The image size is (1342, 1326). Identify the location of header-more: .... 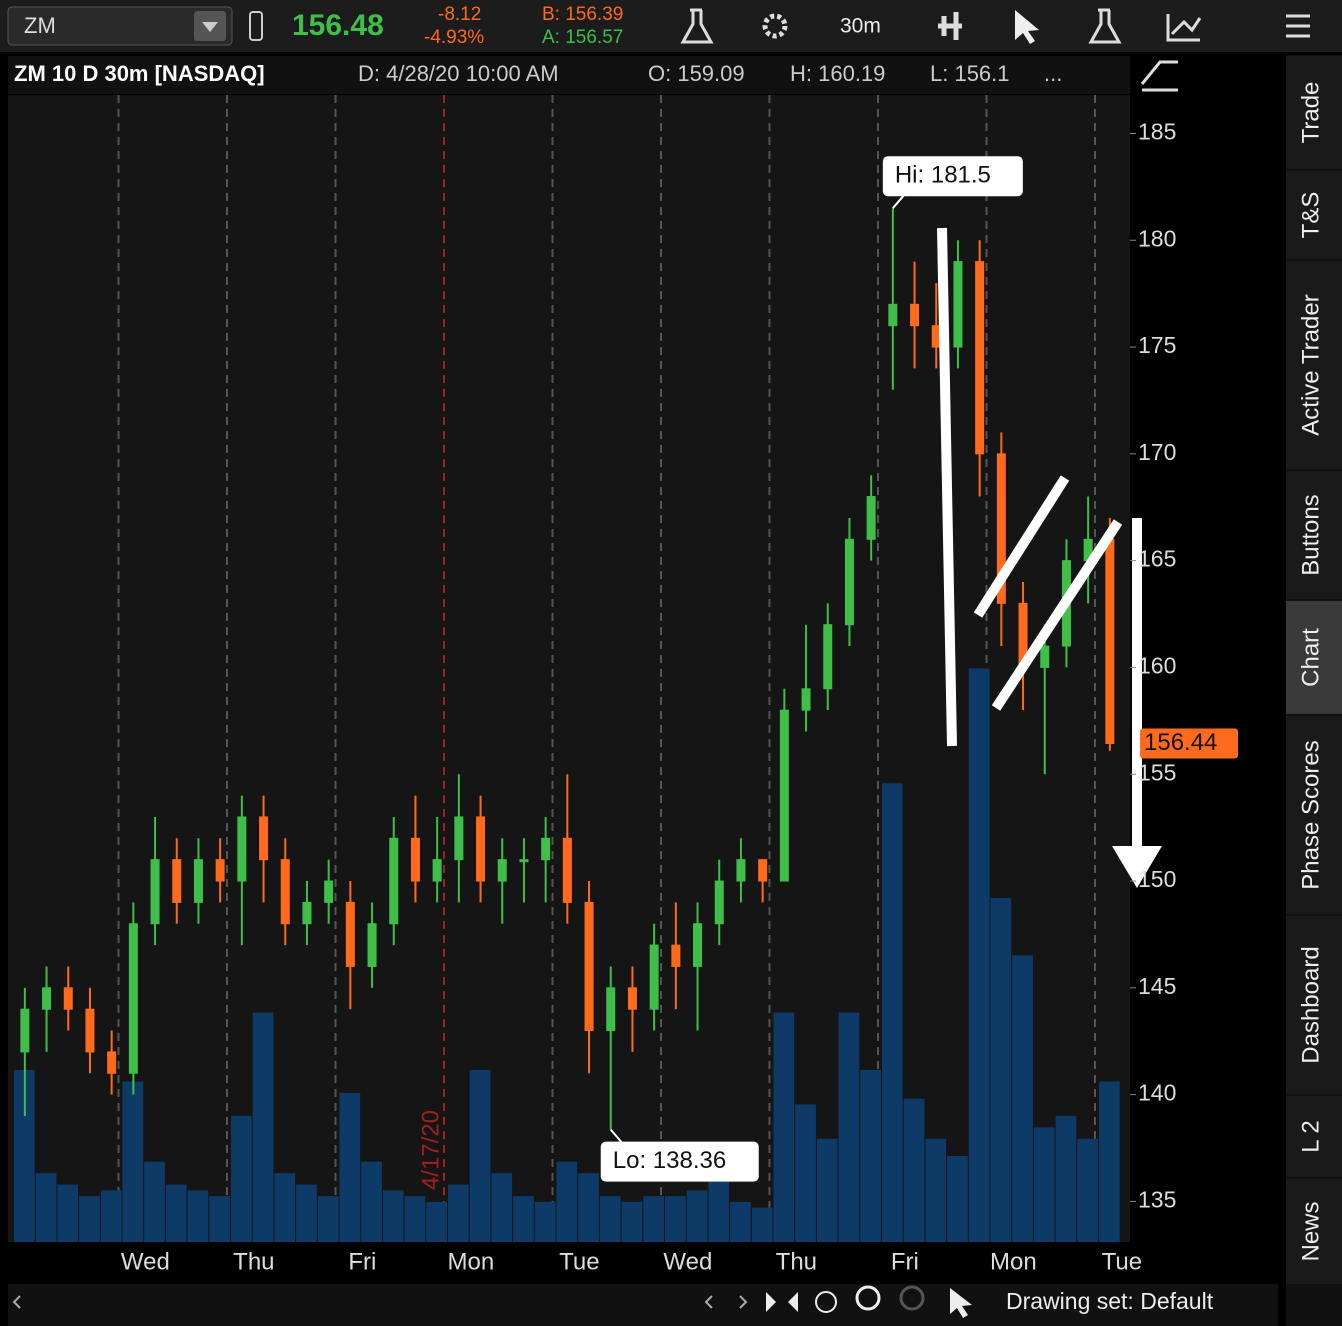
(1053, 73).